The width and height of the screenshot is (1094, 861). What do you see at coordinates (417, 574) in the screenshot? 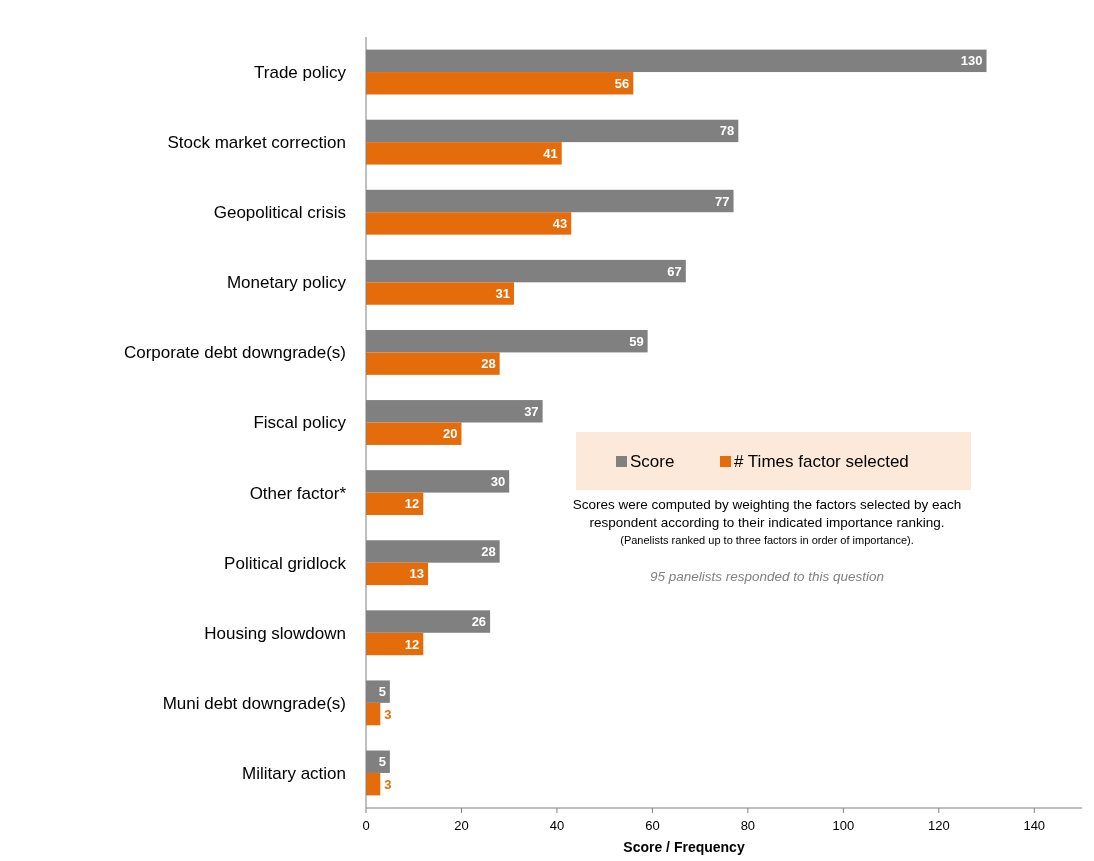
I see `data-label: 13` at bounding box center [417, 574].